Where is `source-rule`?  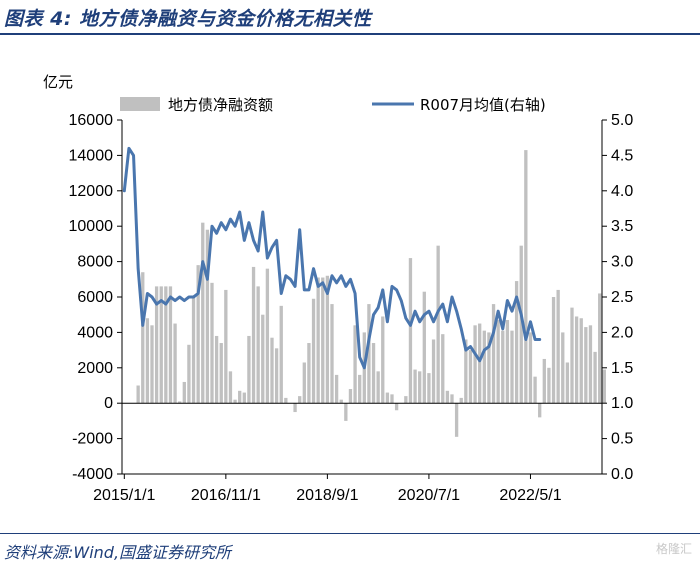
source-rule is located at coordinates (350, 533).